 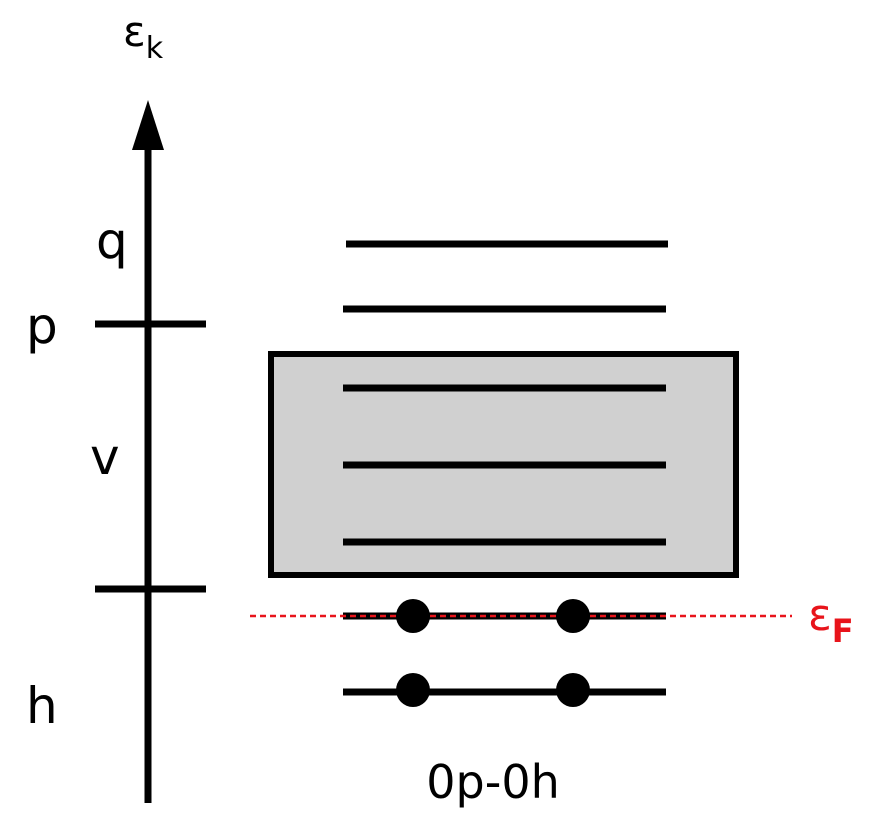 What do you see at coordinates (573, 616) in the screenshot?
I see `particle-fermi-right` at bounding box center [573, 616].